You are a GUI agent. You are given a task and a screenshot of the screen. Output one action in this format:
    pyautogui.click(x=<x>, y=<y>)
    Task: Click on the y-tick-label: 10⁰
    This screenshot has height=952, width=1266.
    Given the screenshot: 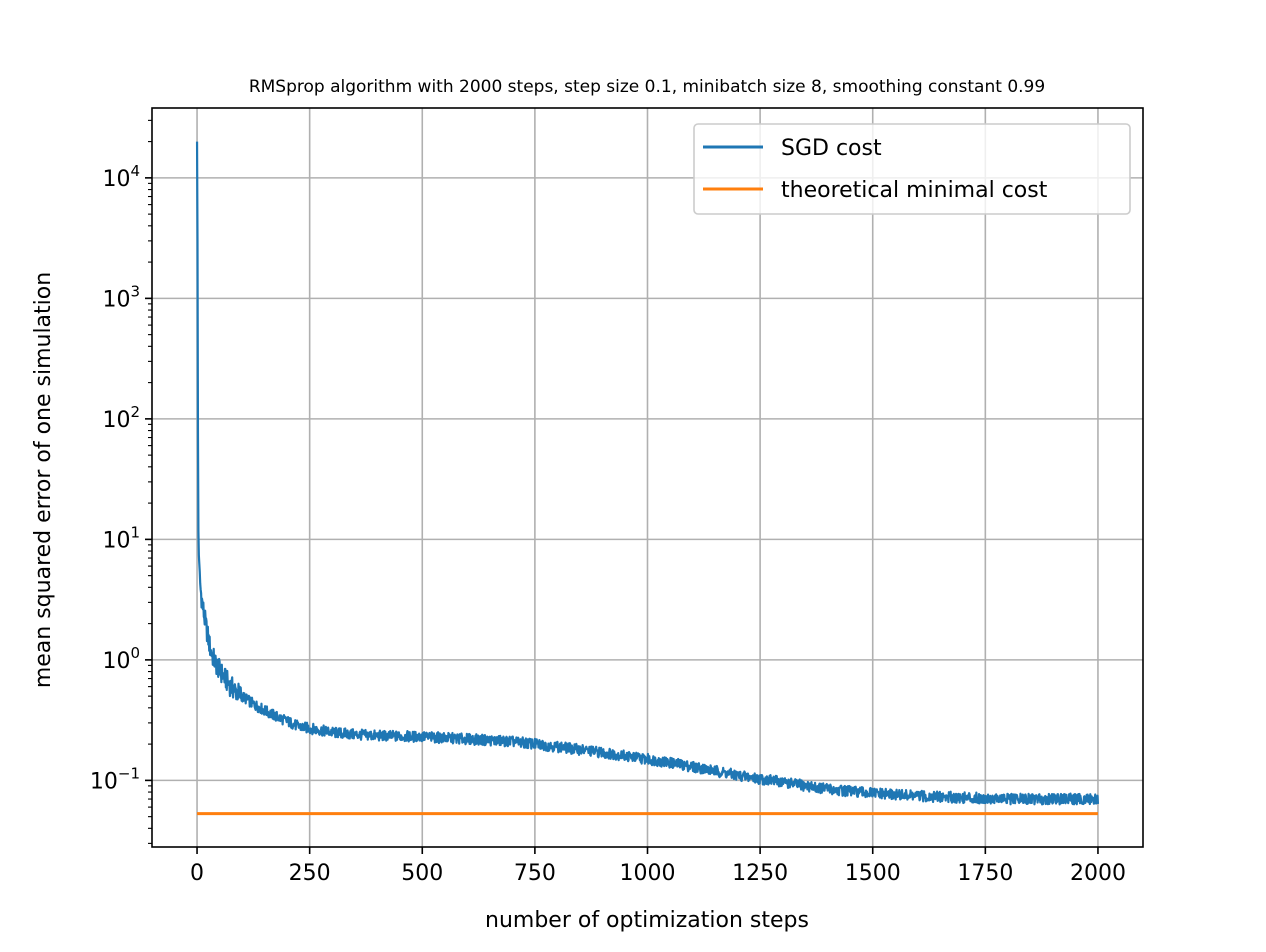 What is the action you would take?
    pyautogui.click(x=121, y=659)
    